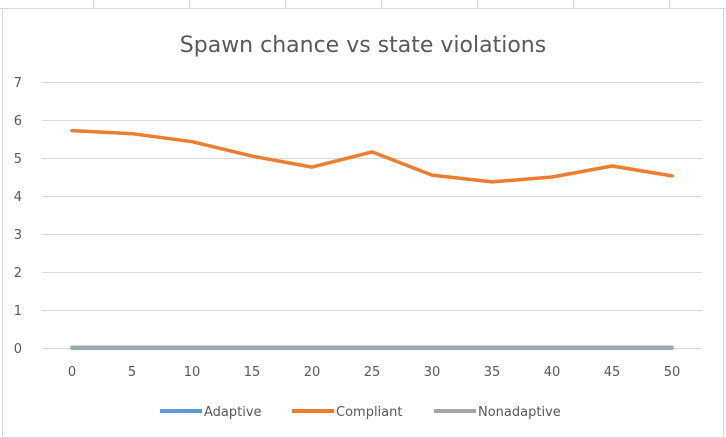  What do you see at coordinates (132, 372) in the screenshot?
I see `x-tick-label: 5` at bounding box center [132, 372].